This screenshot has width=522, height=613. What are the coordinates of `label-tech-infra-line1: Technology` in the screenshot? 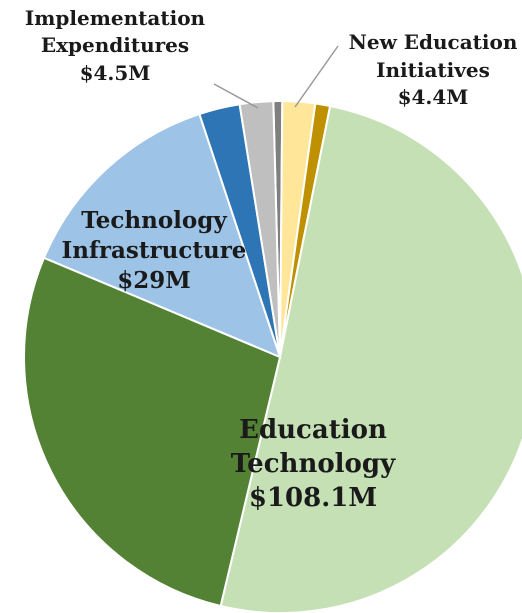 It's located at (154, 220).